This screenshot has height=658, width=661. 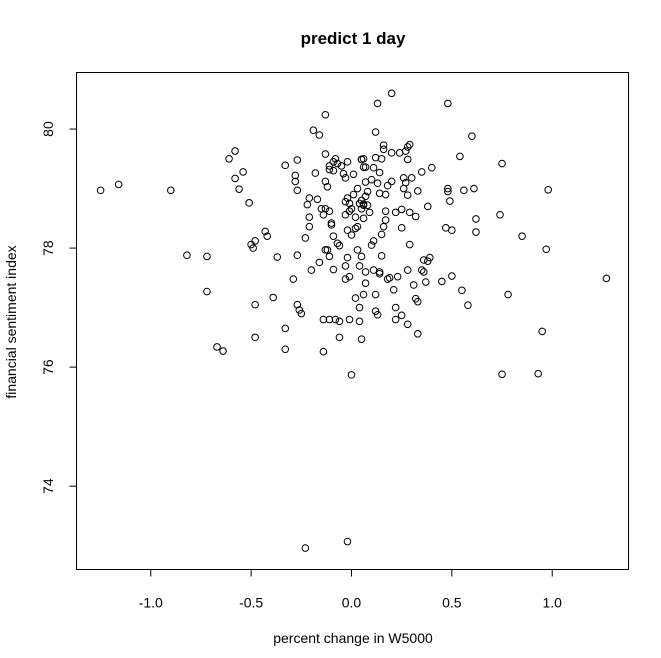 I want to click on y-tick-label: 80, so click(x=48, y=129).